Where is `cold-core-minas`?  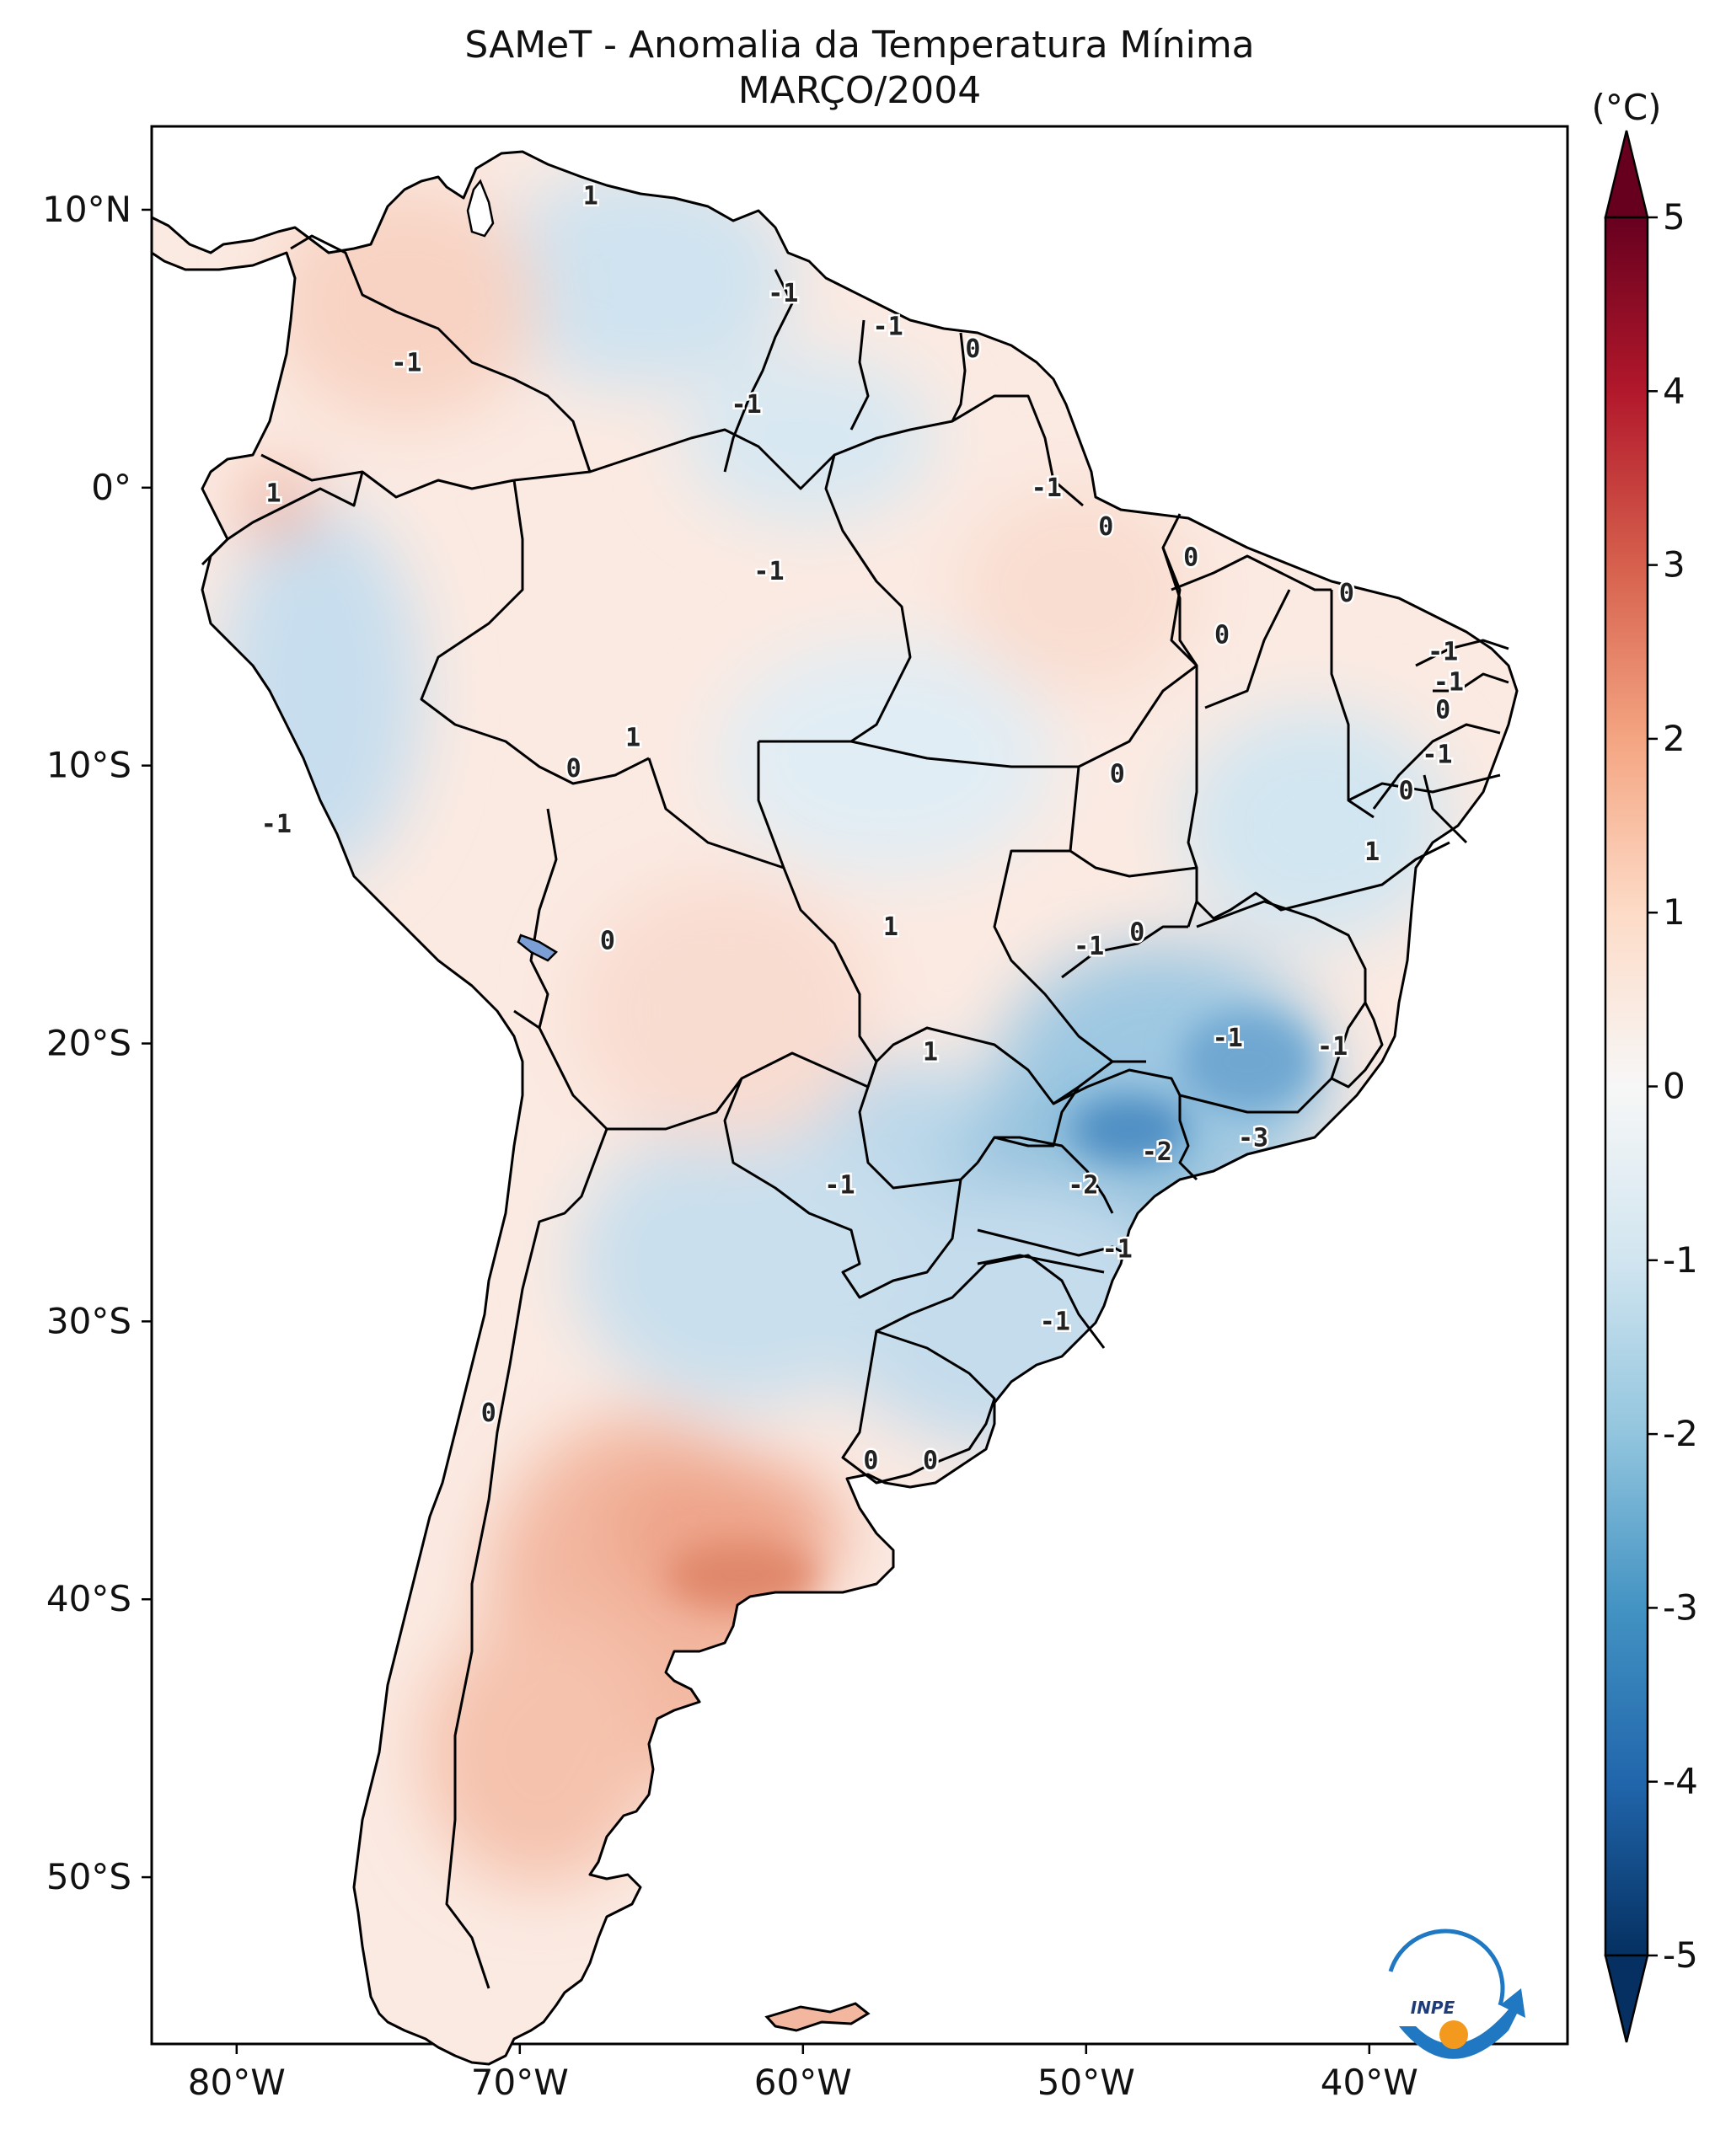 cold-core-minas is located at coordinates (1247, 1061).